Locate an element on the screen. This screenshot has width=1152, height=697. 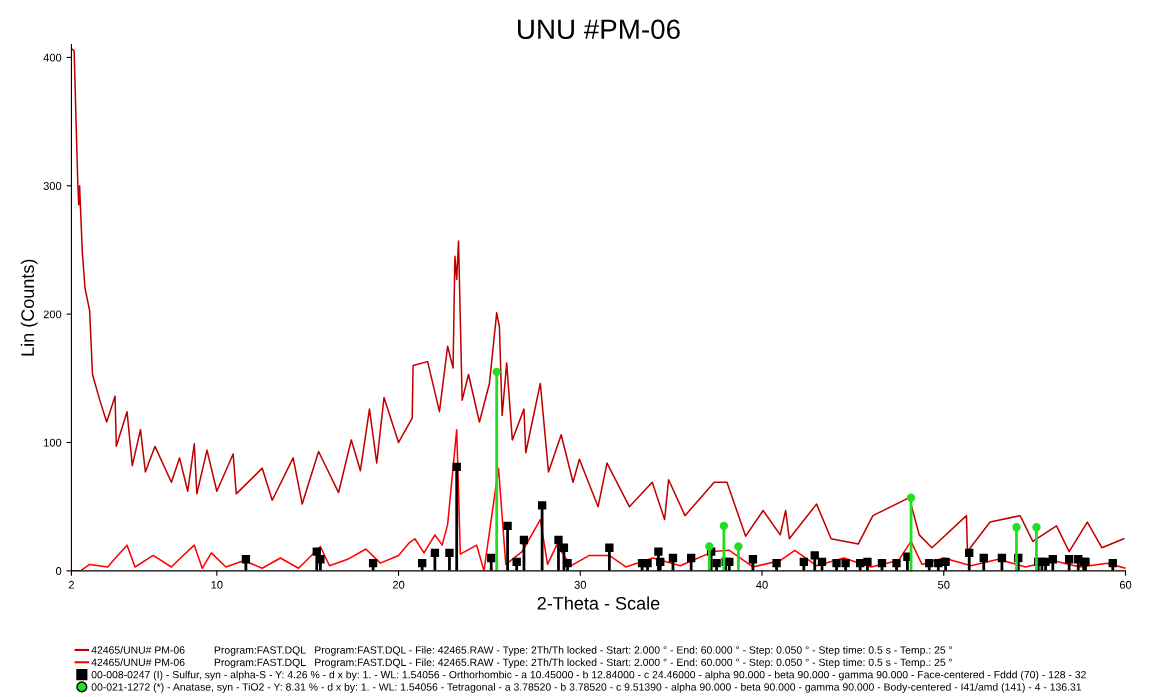
legend-label: 00-008-0247 (I) - Sulfur, syn - alpha-S - Y: 4.26 % - d x by: 1. - WL: 1.54056 - Orthorhombic - a 10.45000 - b 12.84000 - c 24.46000 - alpha 90.000 - beta 90.000 - gamma 90.000 - Face-centered - Fddd (70) - 128 - 32 is located at coordinates (588, 675).